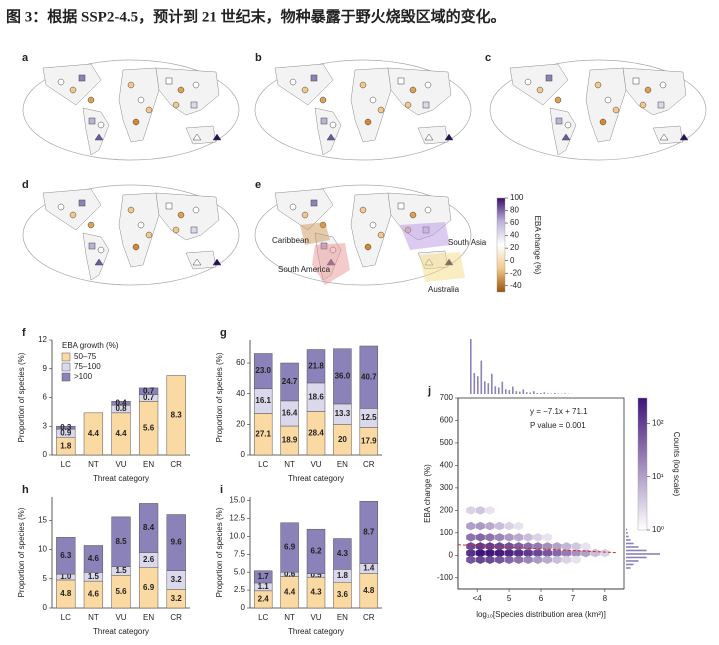 The width and height of the screenshot is (719, 645). I want to click on value-label: 8.5, so click(121, 541).